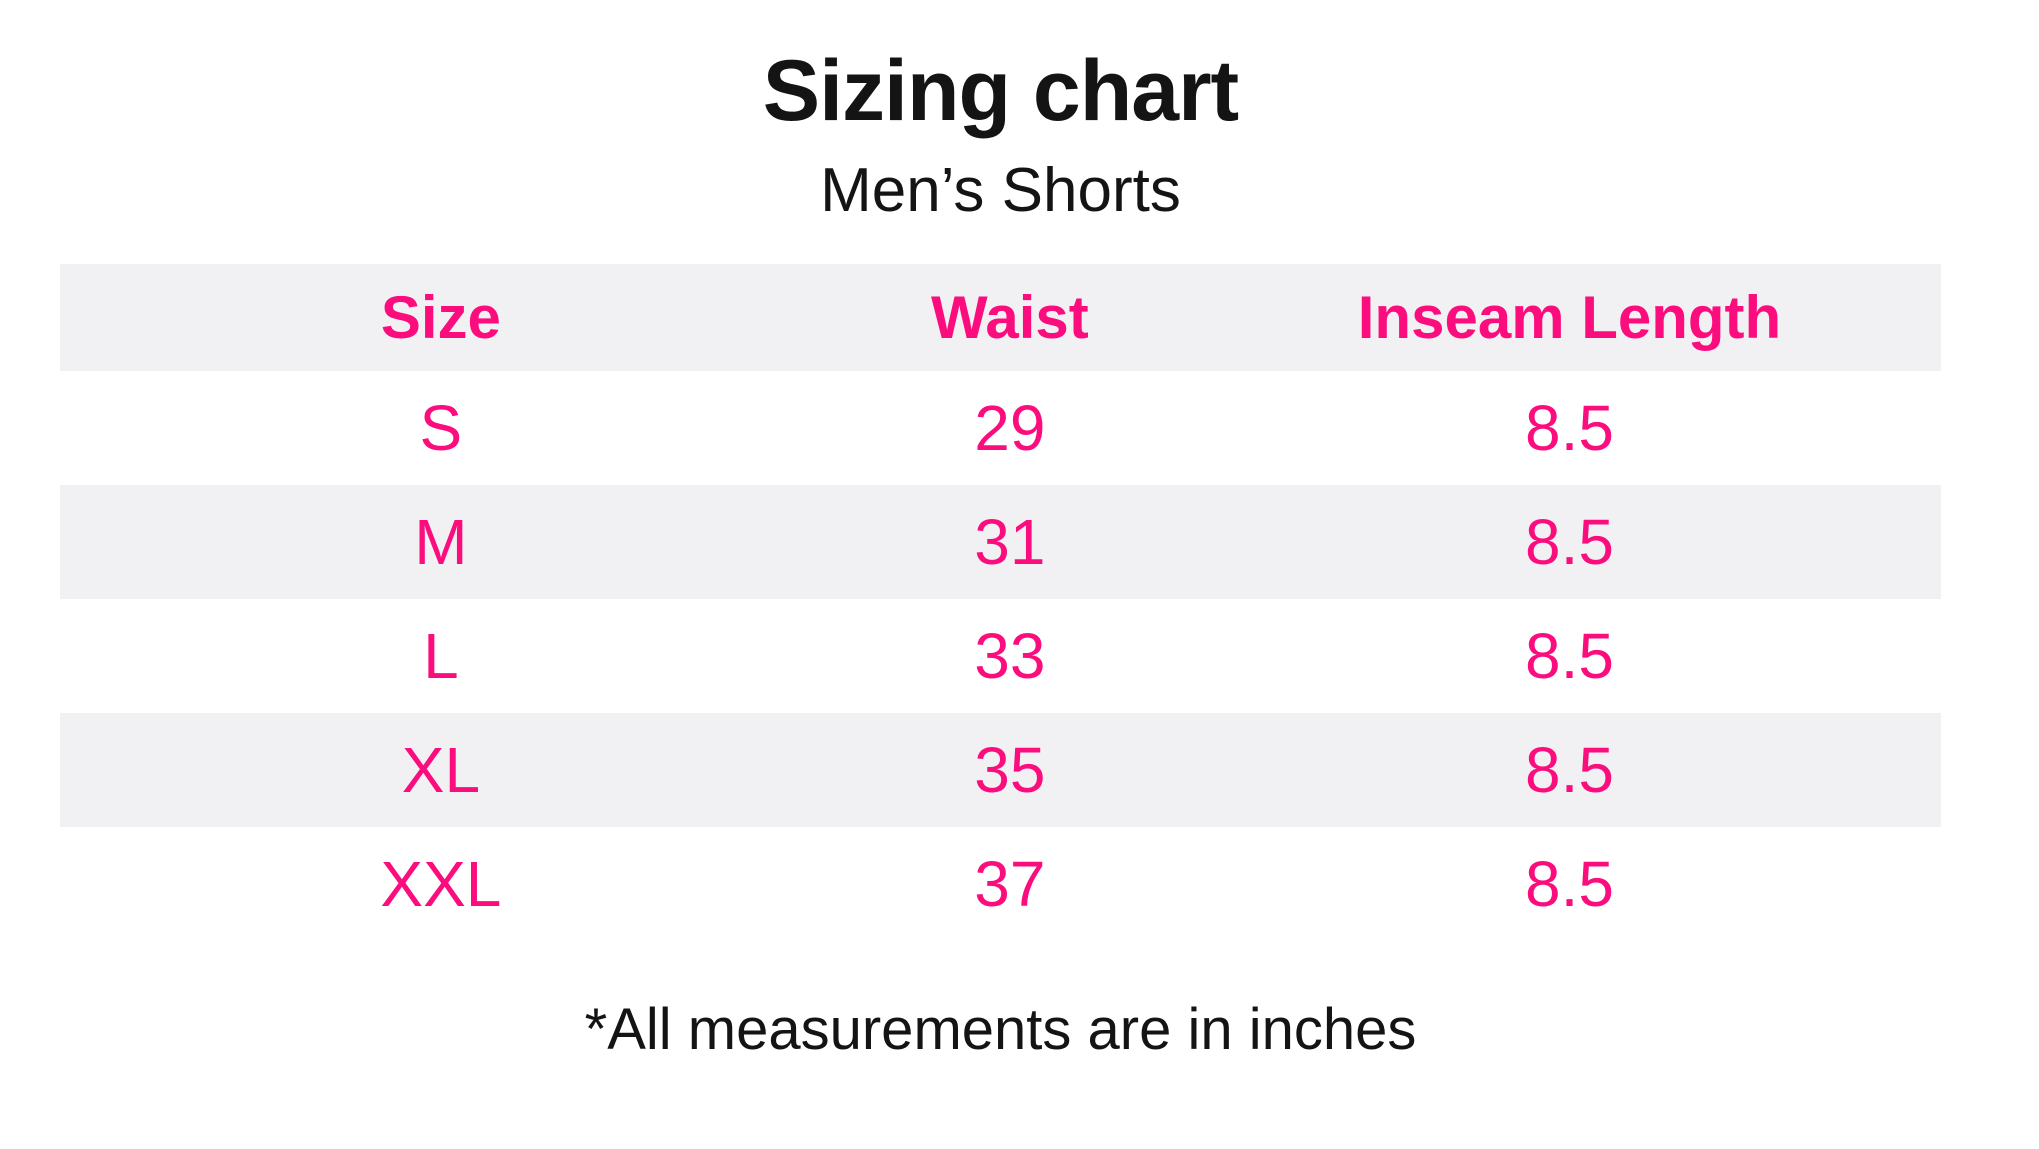 The width and height of the screenshot is (2039, 1149). I want to click on size-cell: L, so click(441, 656).